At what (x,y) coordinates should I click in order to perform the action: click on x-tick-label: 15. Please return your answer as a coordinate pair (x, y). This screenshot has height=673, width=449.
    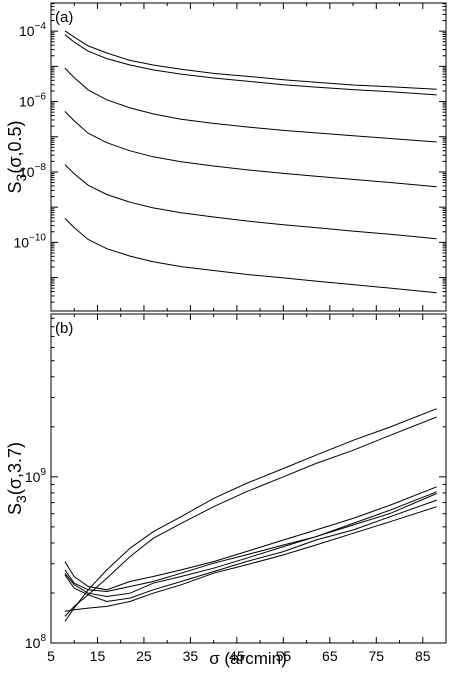
    Looking at the image, I should click on (98, 656).